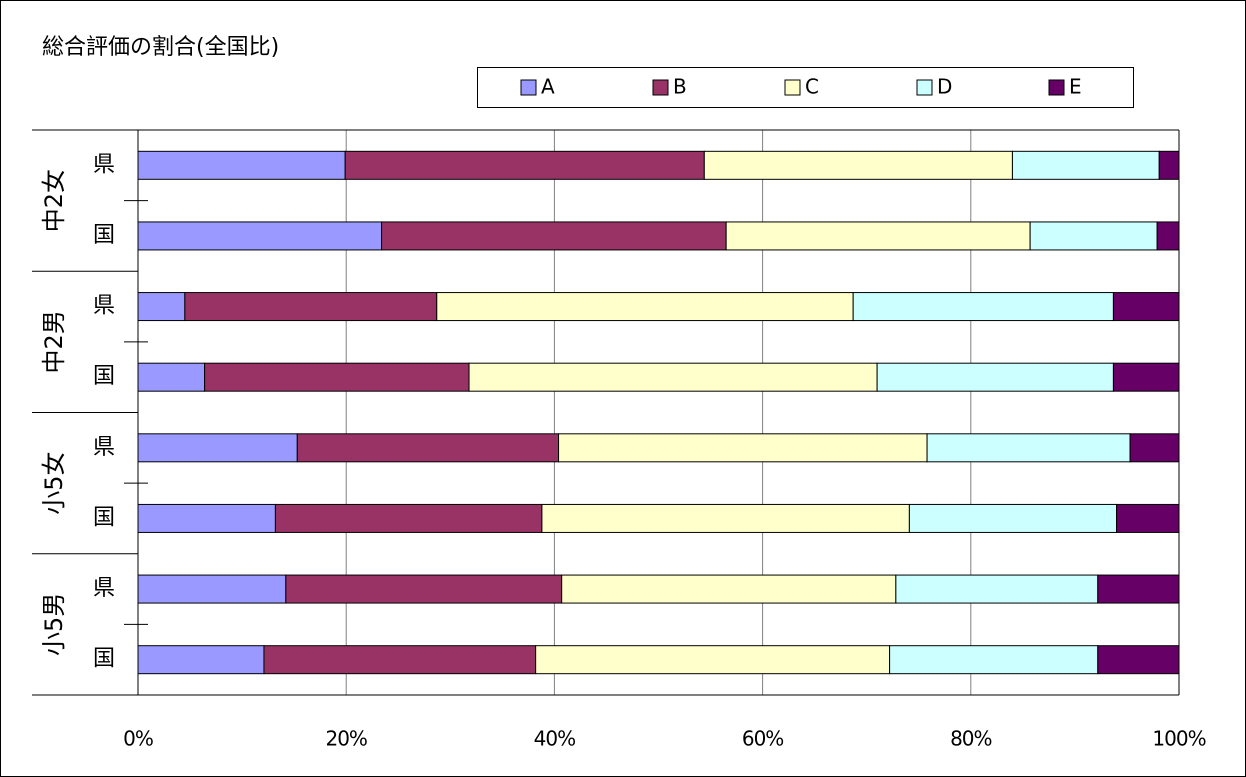  What do you see at coordinates (970, 739) in the screenshot?
I see `x-tick-label: 80%` at bounding box center [970, 739].